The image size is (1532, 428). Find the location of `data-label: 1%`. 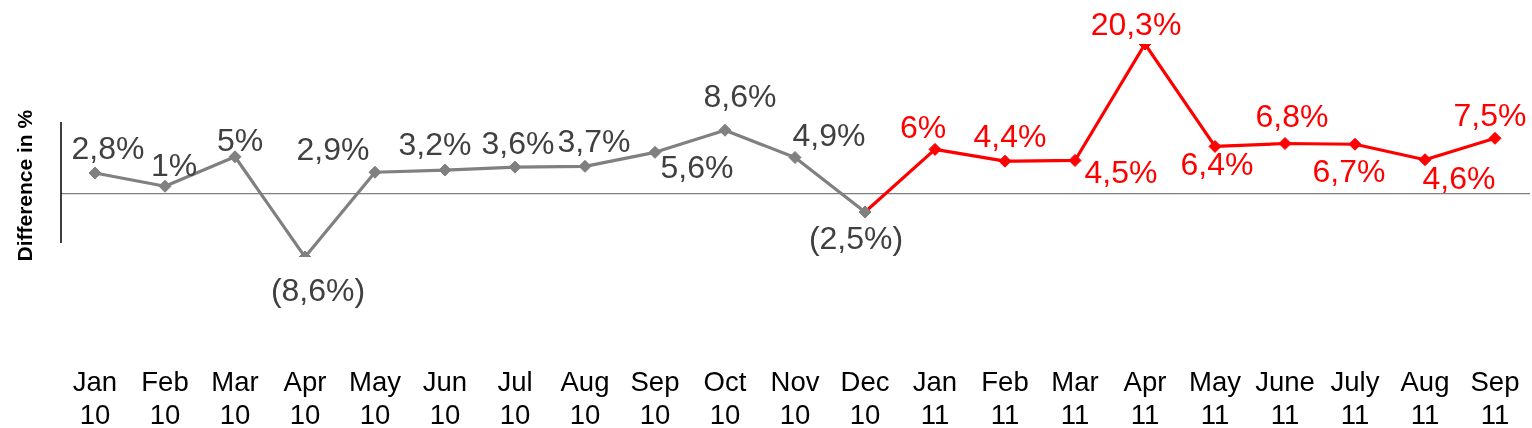

data-label: 1% is located at coordinates (174, 165).